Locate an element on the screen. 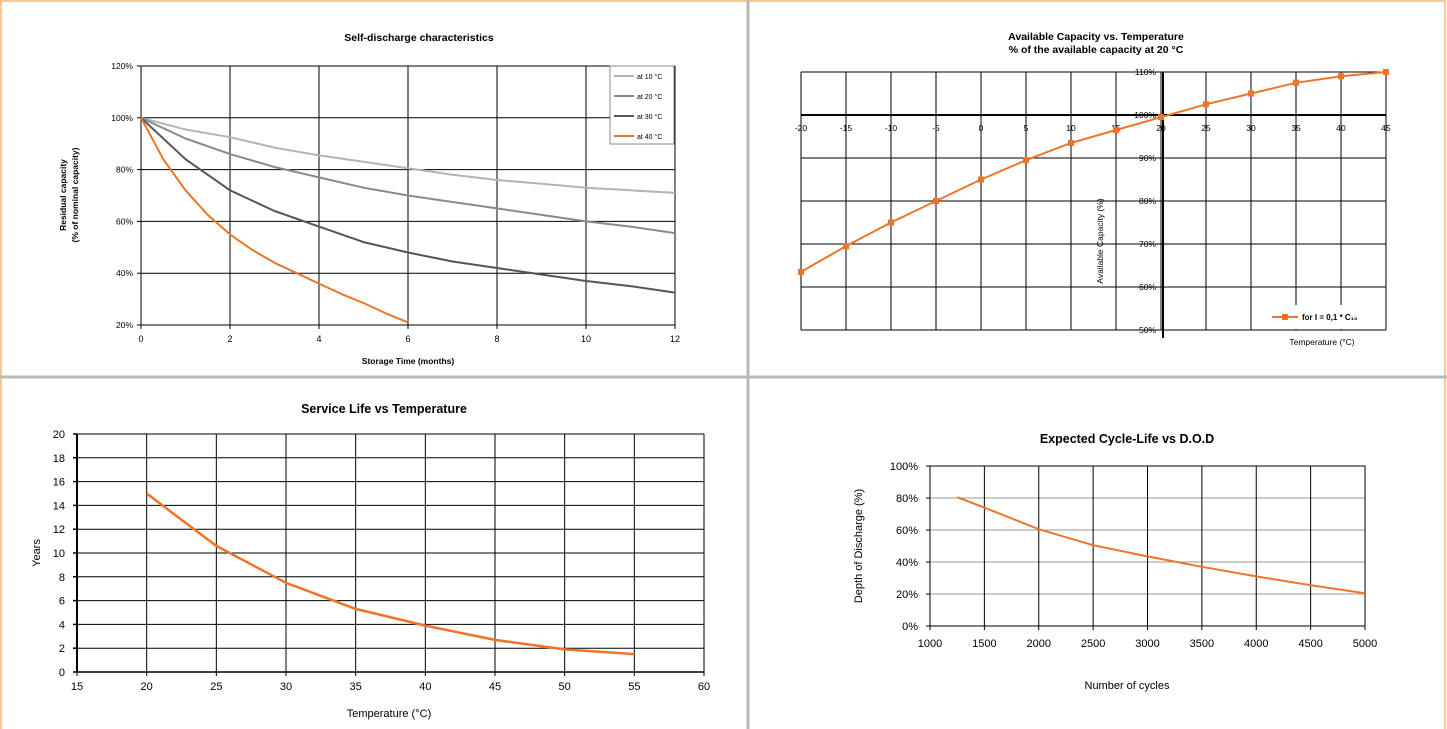 The image size is (1447, 729). chart-title: Expected Cycle-Life vs D.O.D is located at coordinates (1127, 439).